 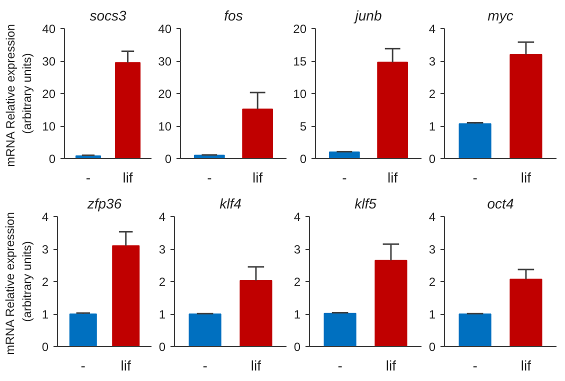 I want to click on chart-title: junb, so click(x=367, y=16).